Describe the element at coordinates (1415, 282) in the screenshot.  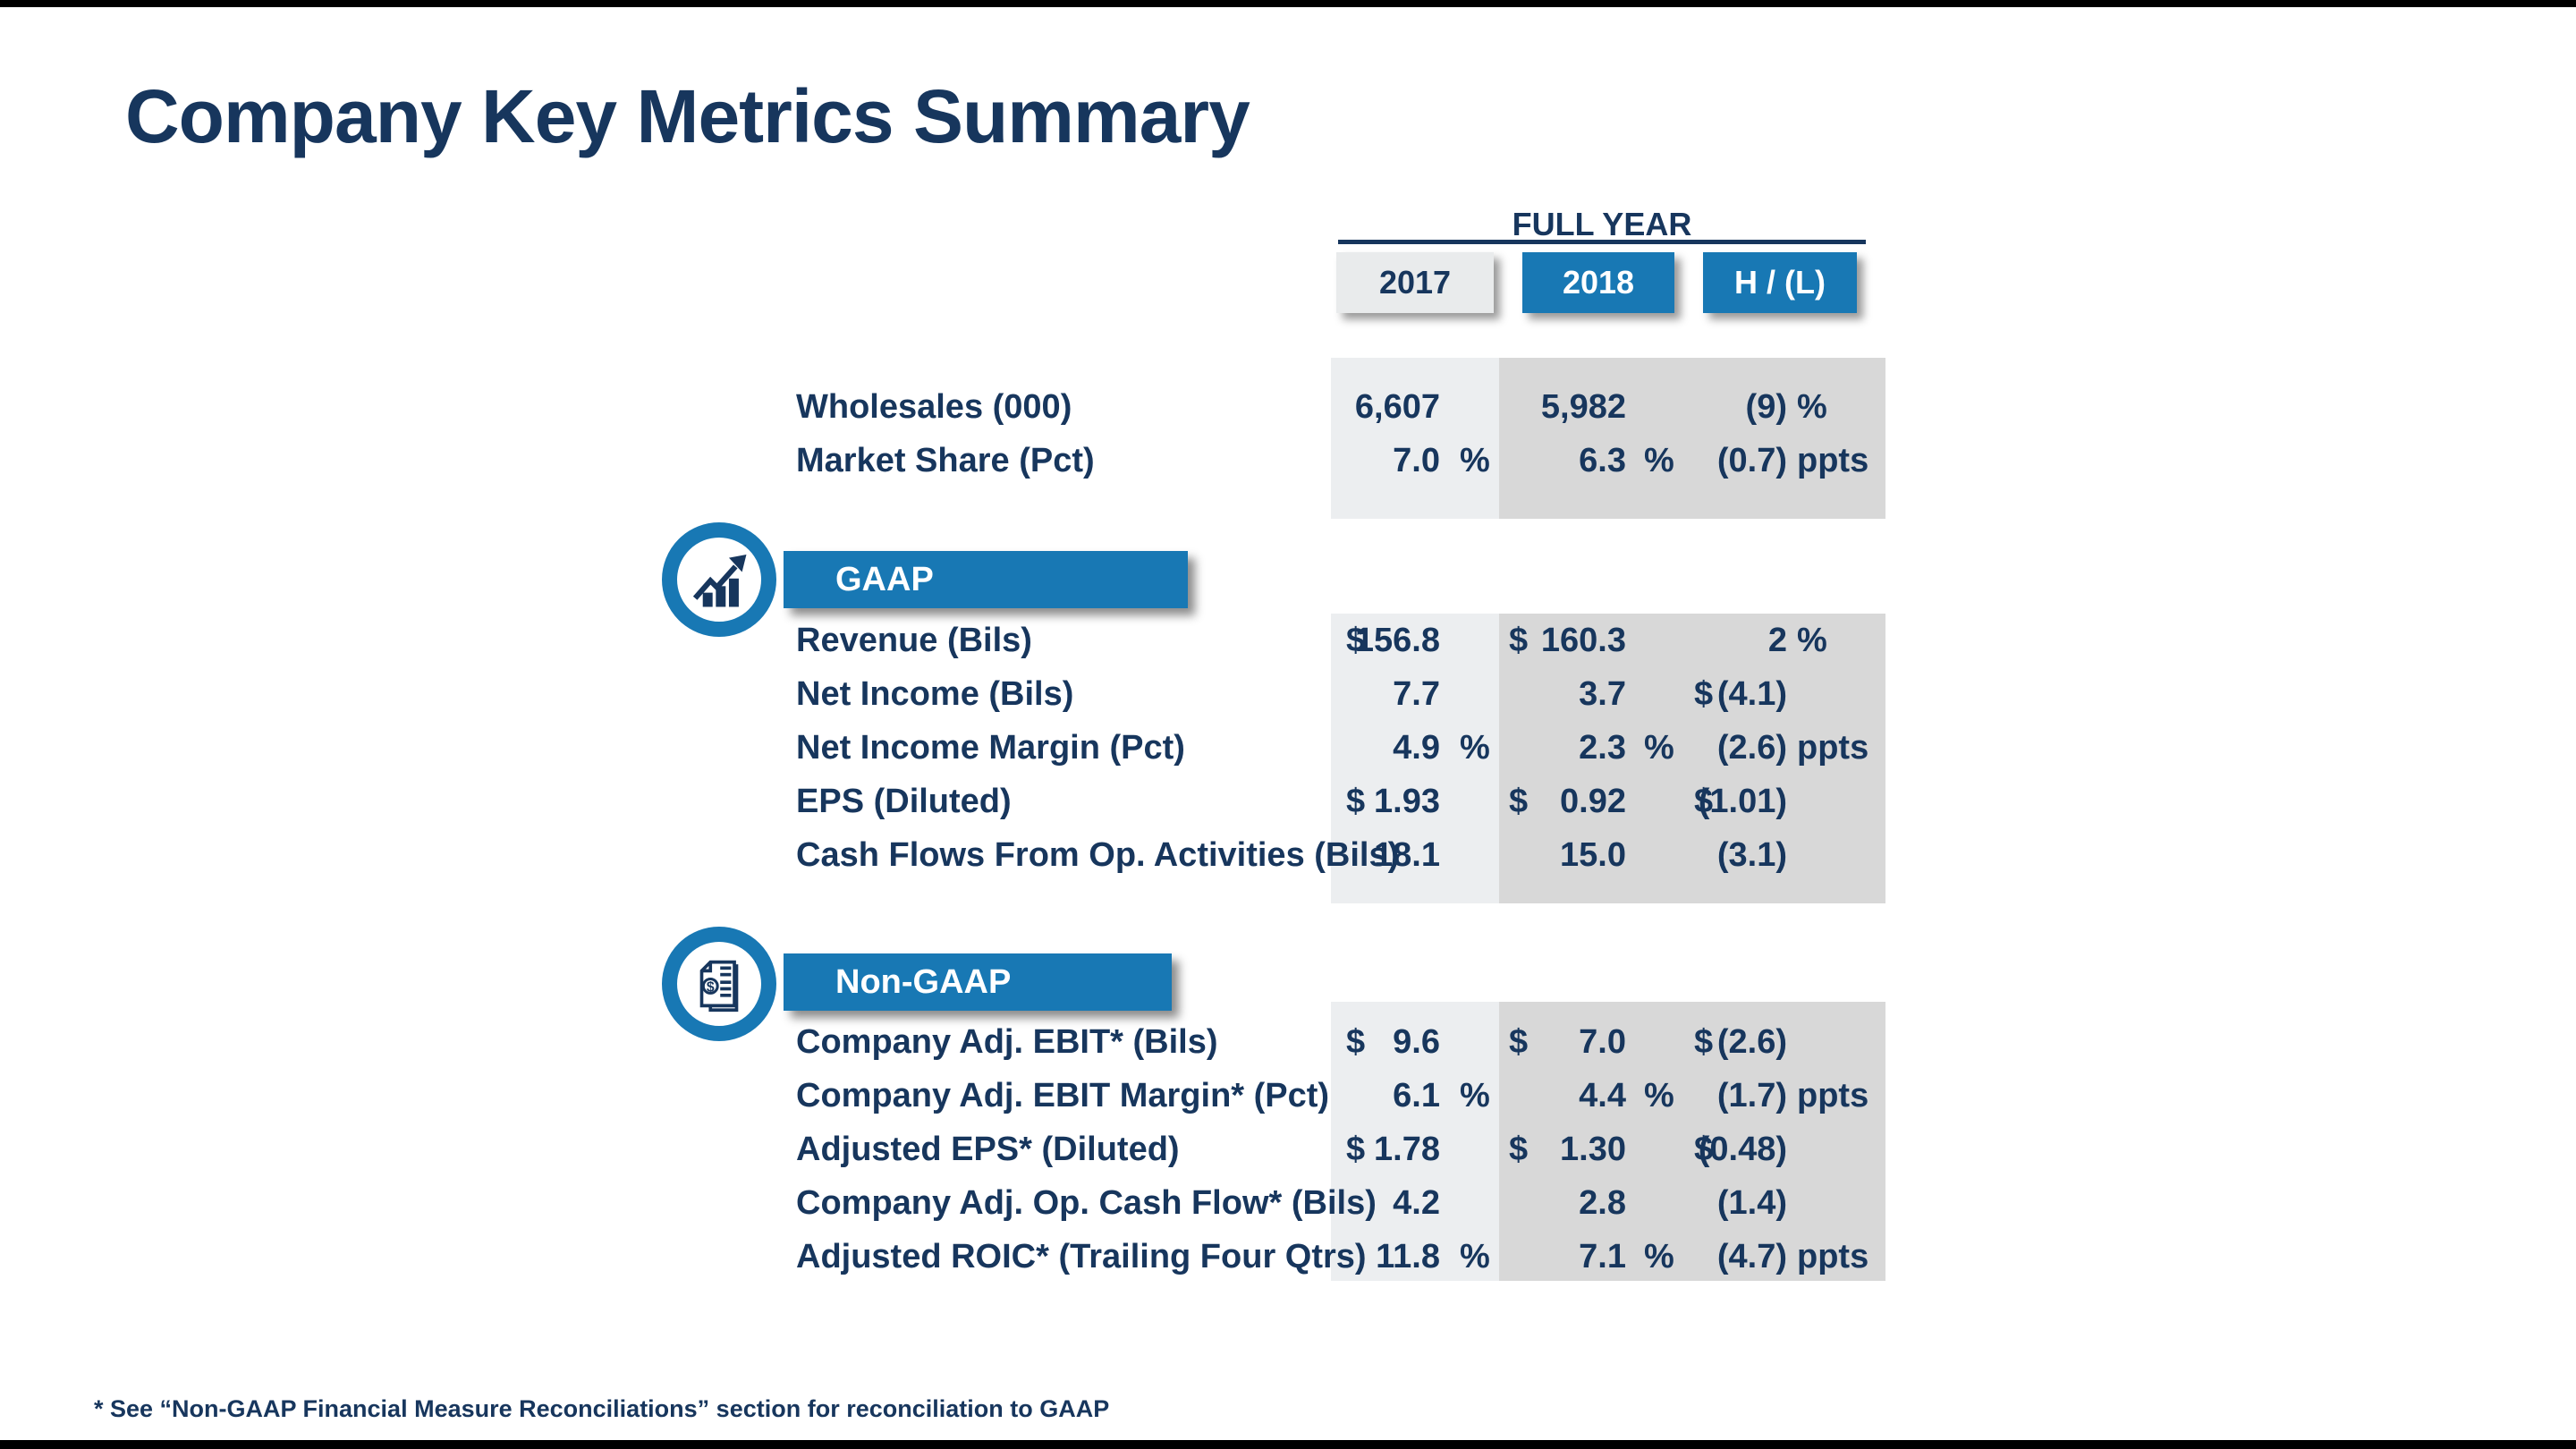
I see `column-header-2017: 2017` at that location.